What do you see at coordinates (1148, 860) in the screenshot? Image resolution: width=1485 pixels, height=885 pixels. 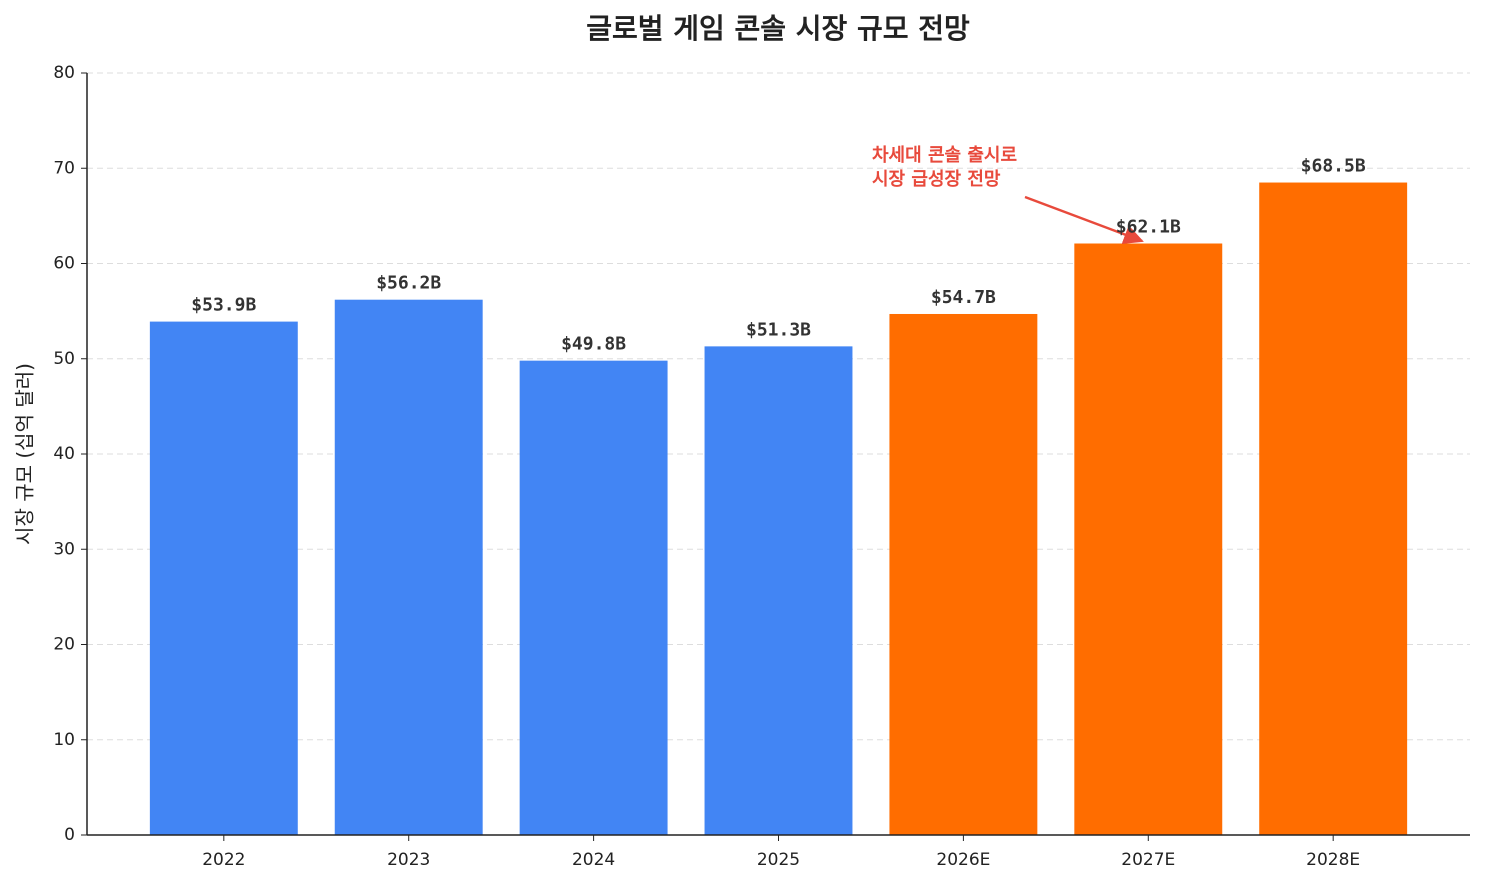 I see `x-tick-label: 2027E` at bounding box center [1148, 860].